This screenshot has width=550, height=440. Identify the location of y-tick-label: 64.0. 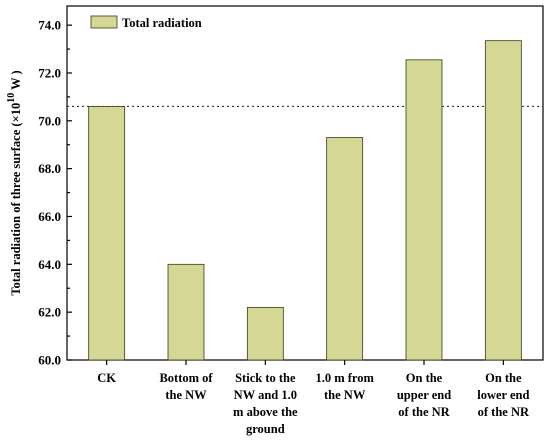
(49, 264).